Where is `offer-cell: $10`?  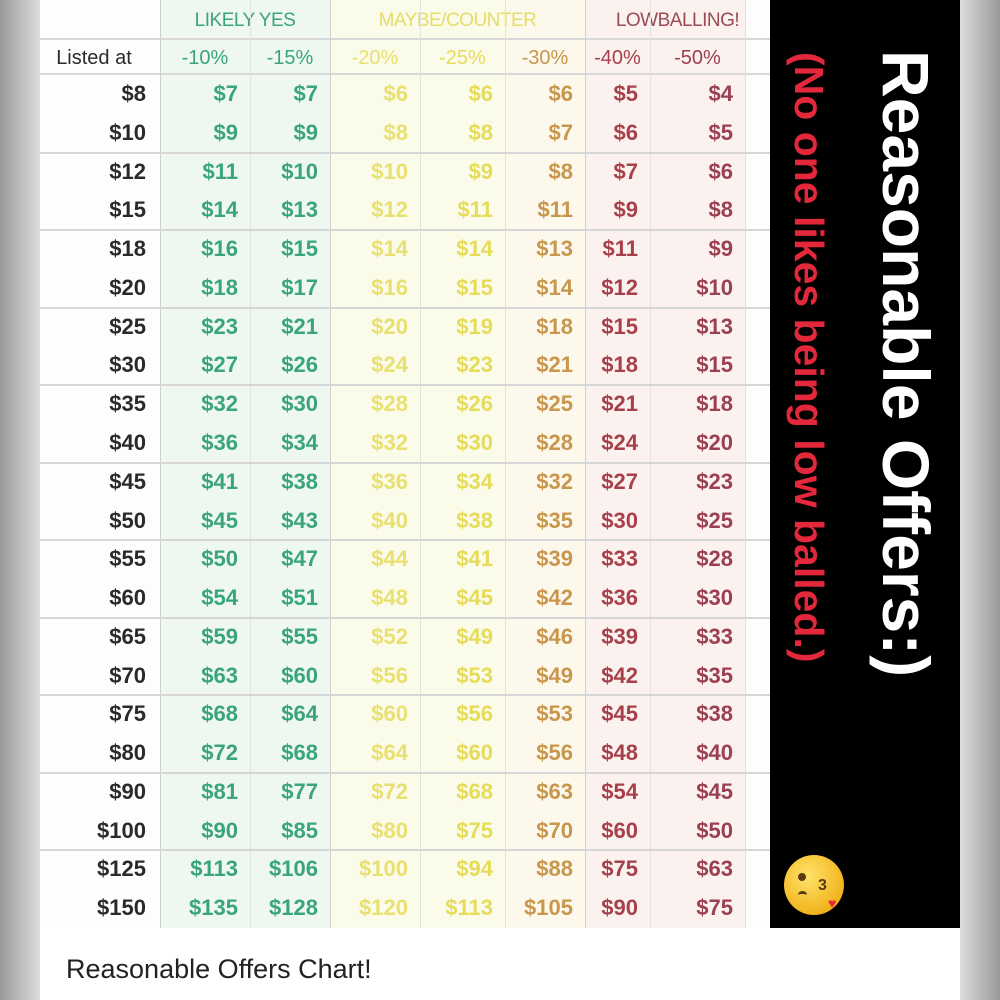
offer-cell: $10 is located at coordinates (299, 171).